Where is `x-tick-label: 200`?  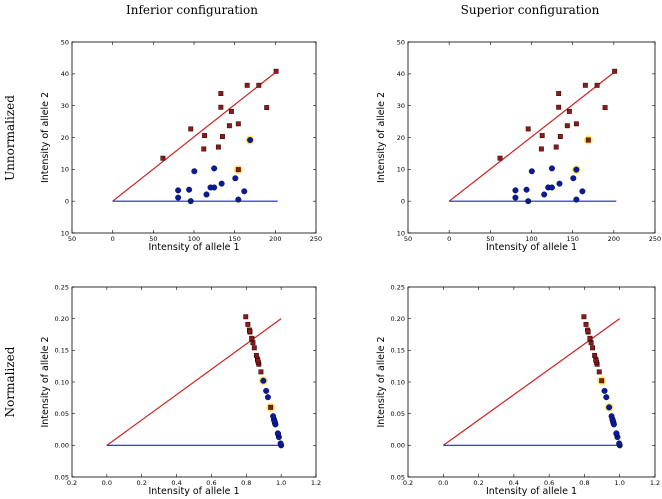 x-tick-label: 200 is located at coordinates (275, 239).